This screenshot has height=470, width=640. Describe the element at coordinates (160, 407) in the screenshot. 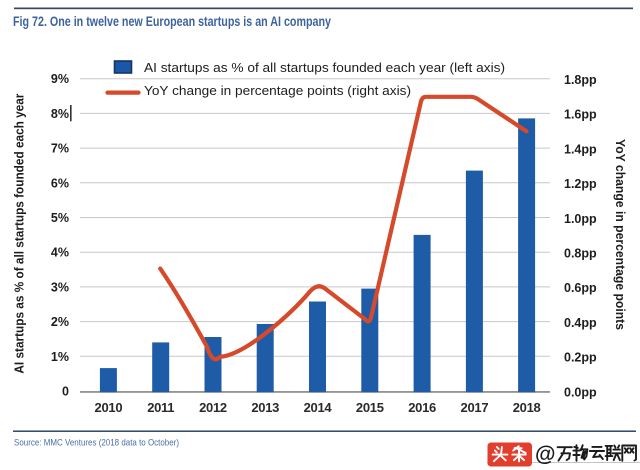

I see `svg-text: 2011` at that location.